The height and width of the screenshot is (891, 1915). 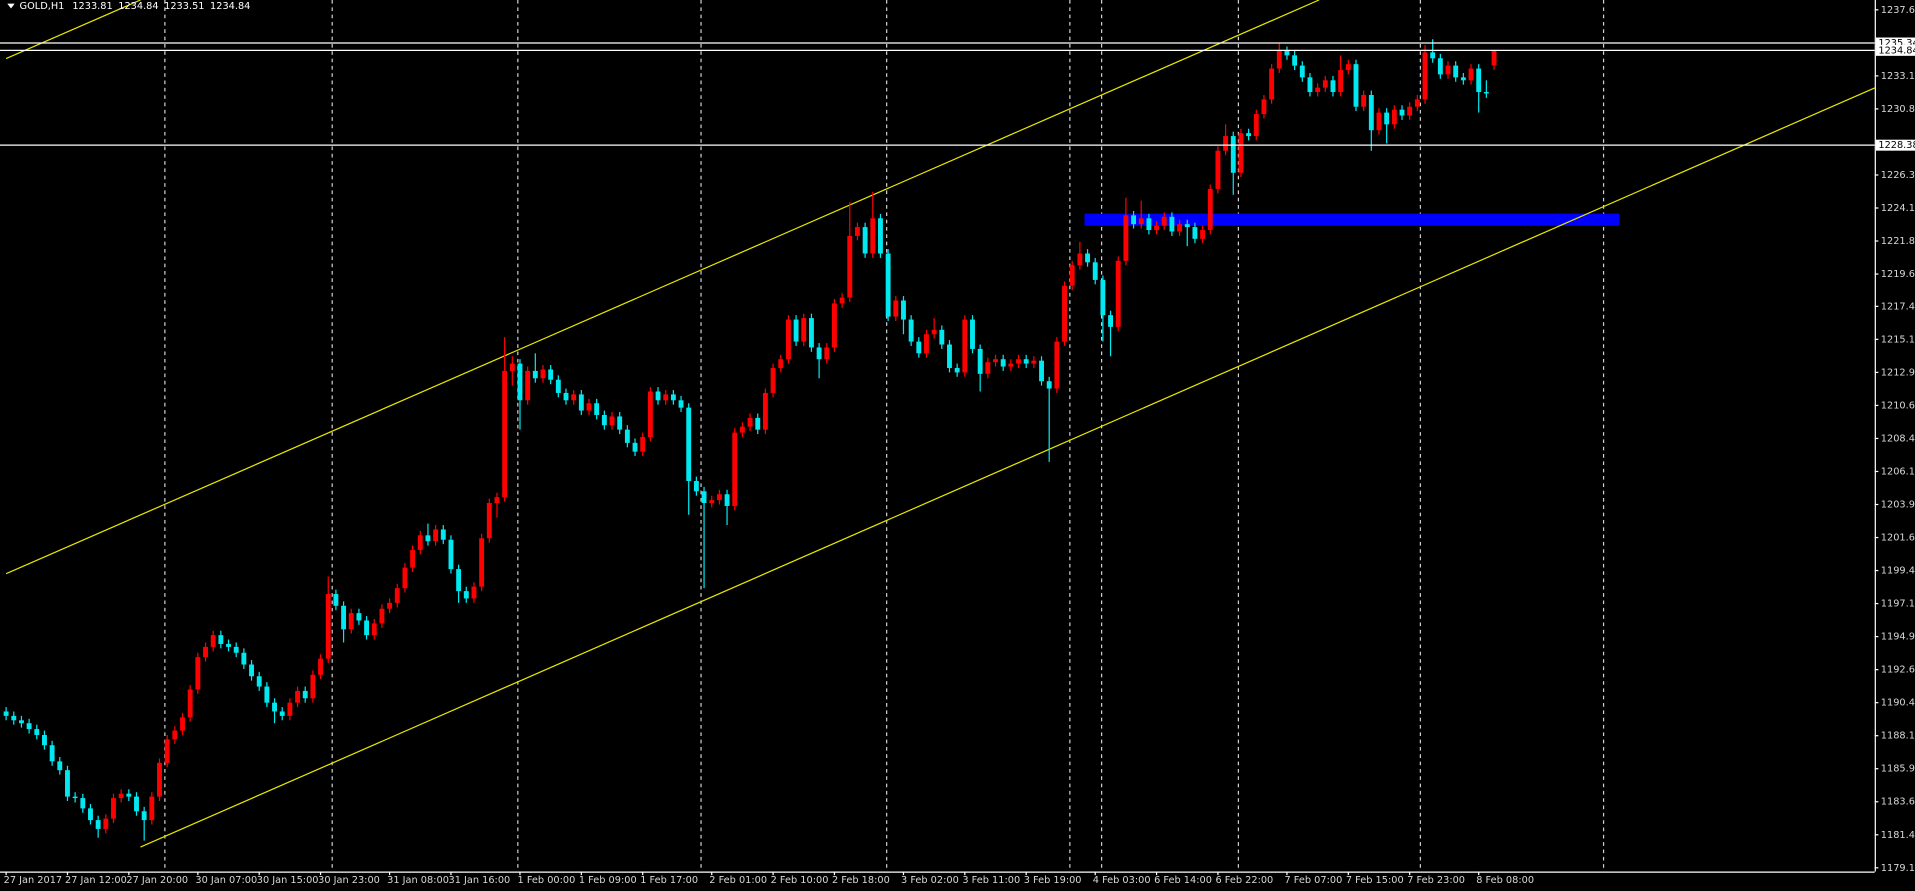 I want to click on y-tick-label: 1190.40, so click(x=1898, y=703).